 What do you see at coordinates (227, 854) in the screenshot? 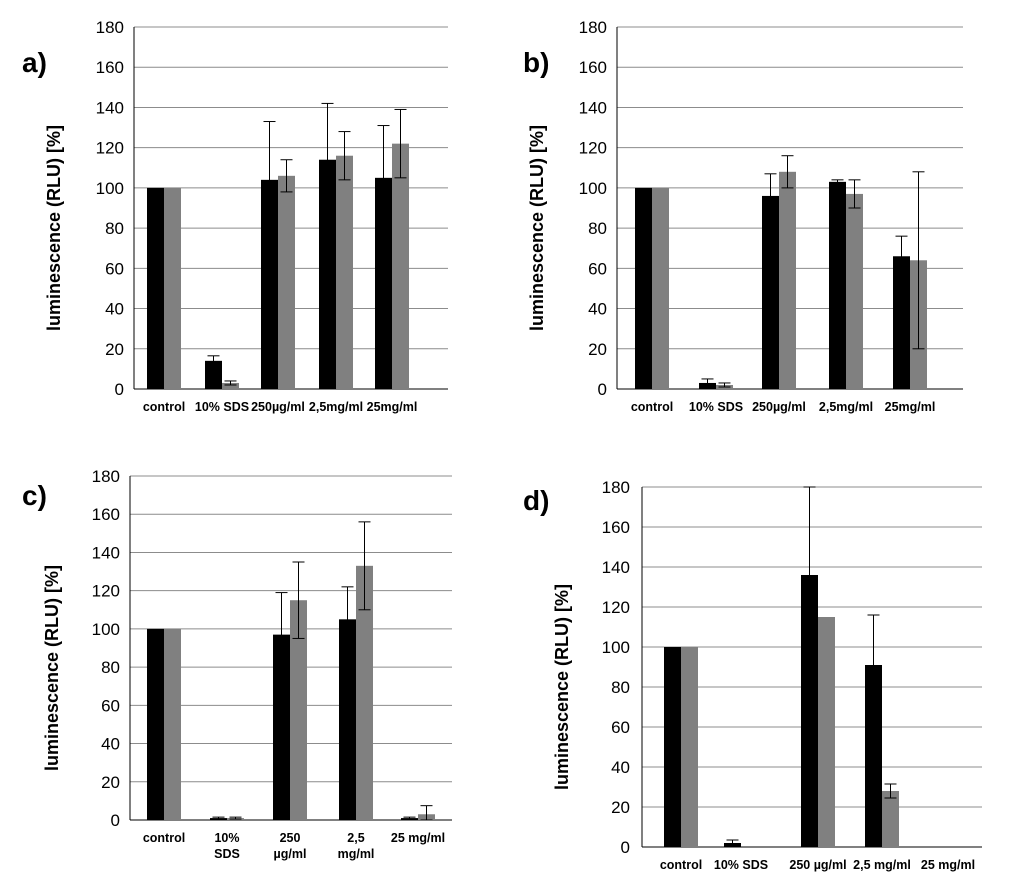
I see `x-tick-label: SDS` at bounding box center [227, 854].